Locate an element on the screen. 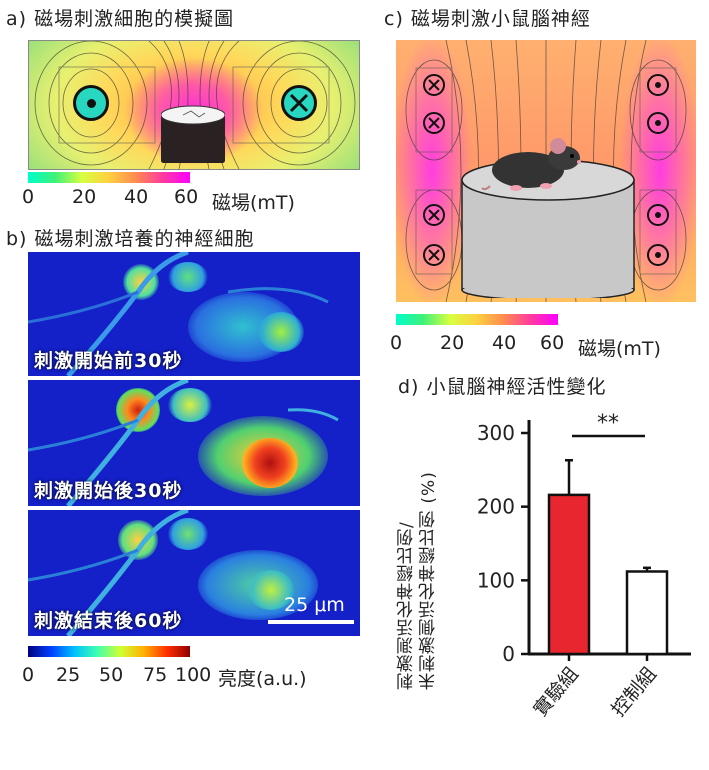 The width and height of the screenshot is (709, 770). panel-a-cb-label: 磁場(mT) is located at coordinates (253, 203).